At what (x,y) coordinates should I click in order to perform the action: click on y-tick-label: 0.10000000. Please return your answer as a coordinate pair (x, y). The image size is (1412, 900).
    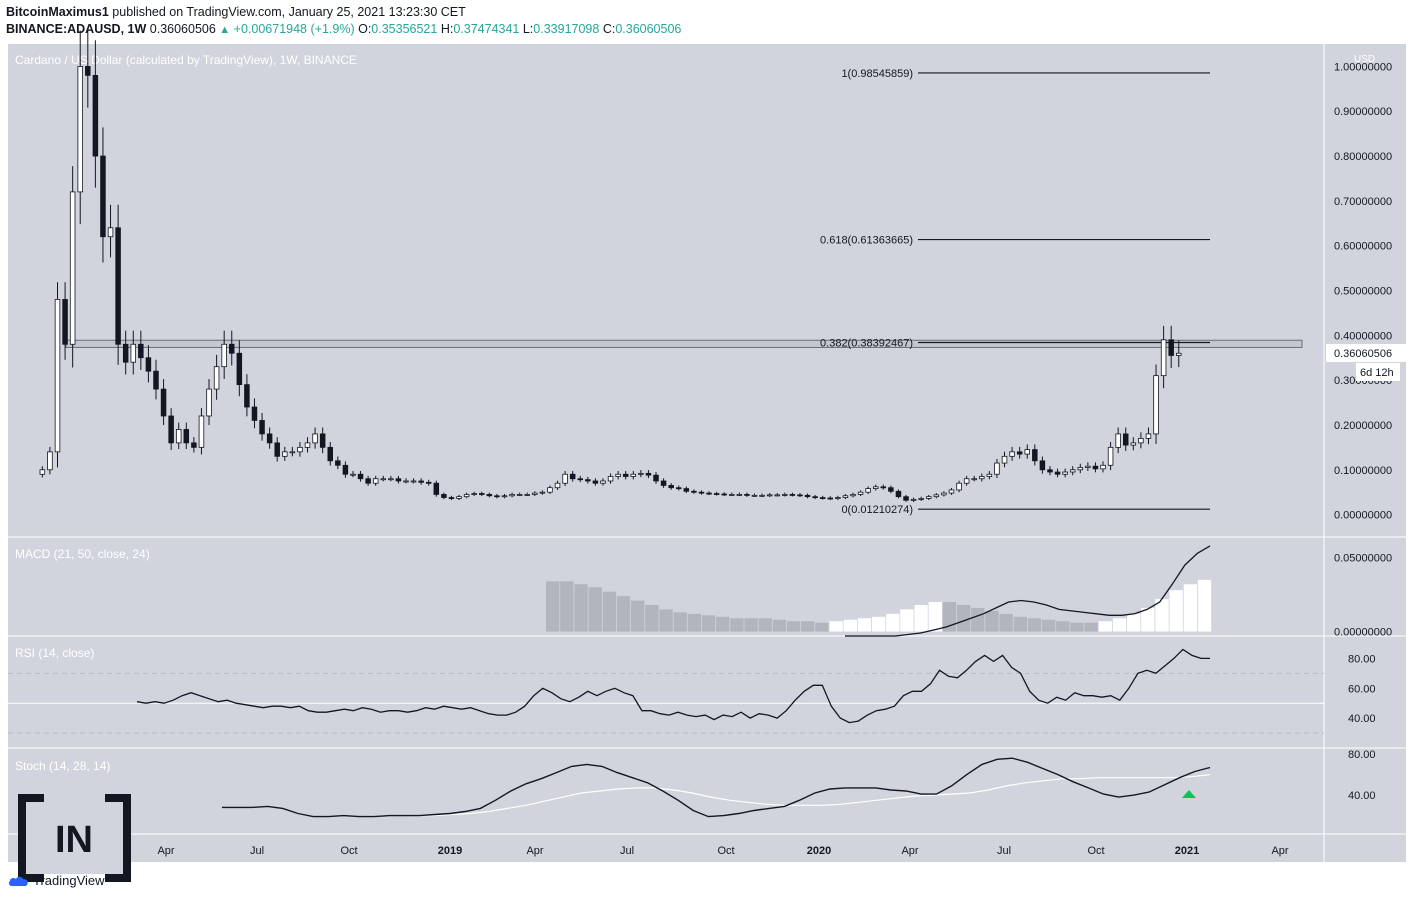
    Looking at the image, I should click on (1363, 471).